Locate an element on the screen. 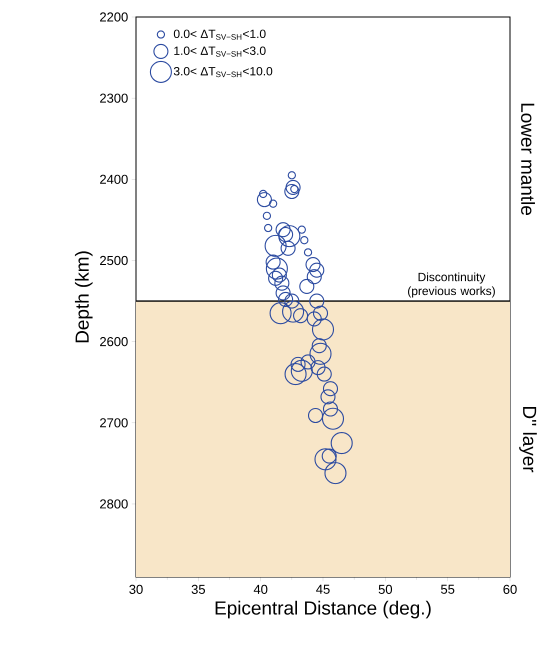 The height and width of the screenshot is (659, 556). y-tick-label: 2500 is located at coordinates (114, 261).